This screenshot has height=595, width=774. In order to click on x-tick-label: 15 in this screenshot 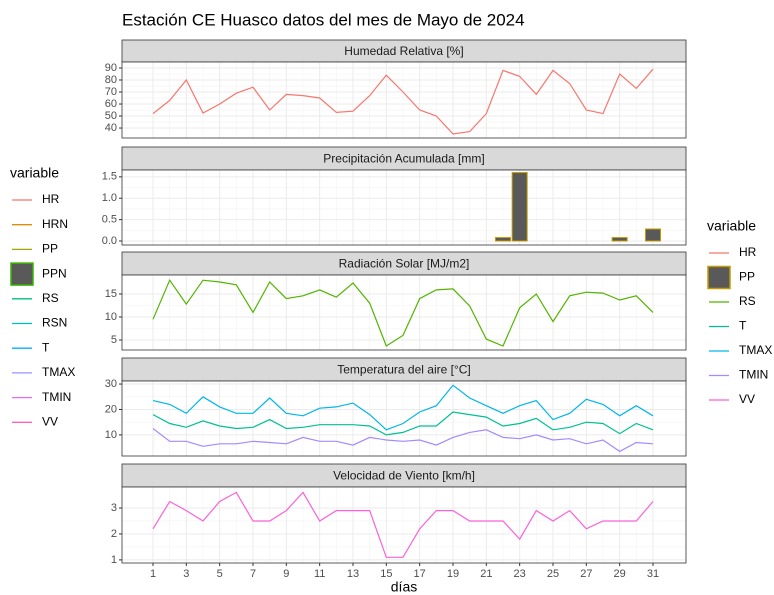, I will do `click(386, 574)`.